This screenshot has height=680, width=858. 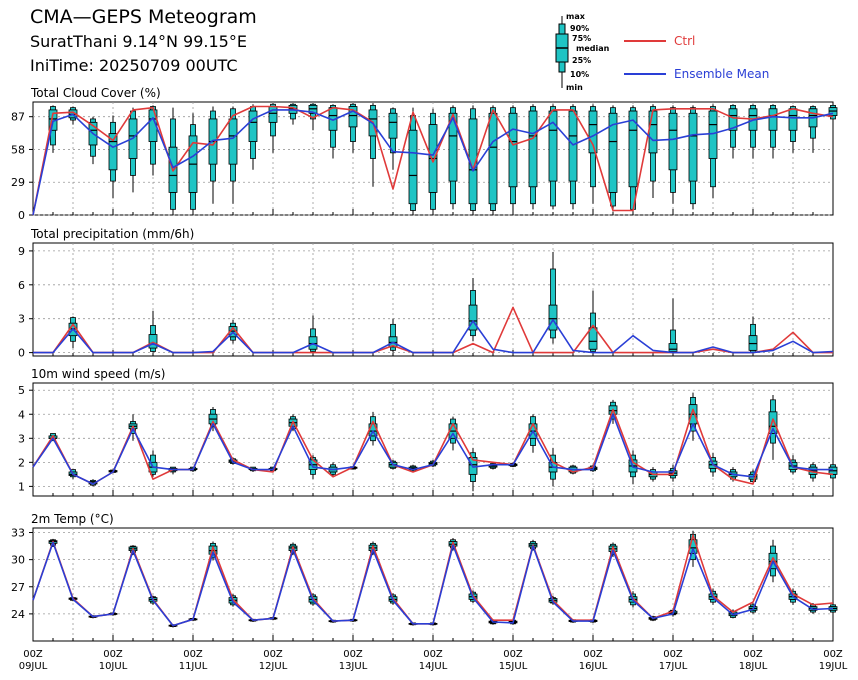 What do you see at coordinates (21, 285) in the screenshot?
I see `y-tick-label: 6` at bounding box center [21, 285].